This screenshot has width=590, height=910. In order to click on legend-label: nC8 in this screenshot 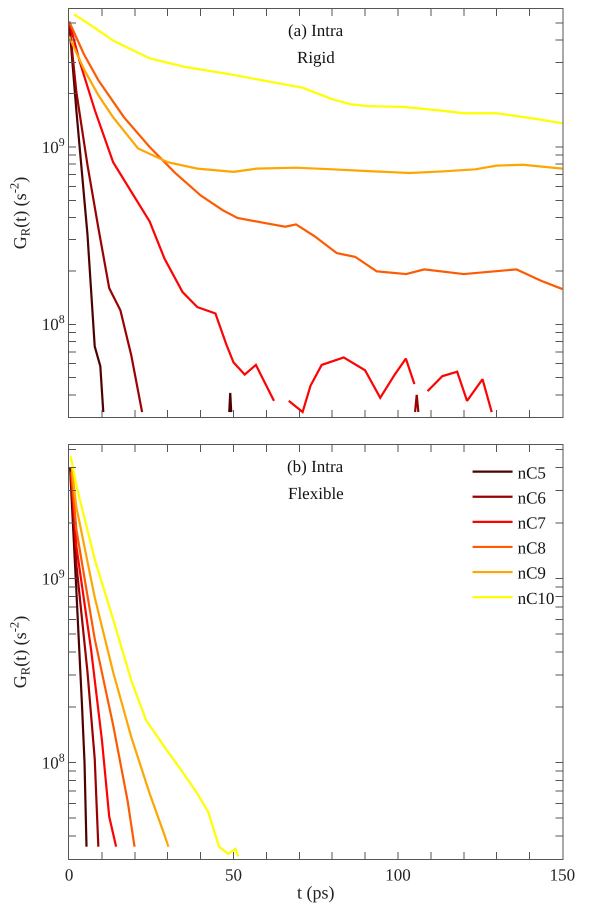, I will do `click(532, 548)`.